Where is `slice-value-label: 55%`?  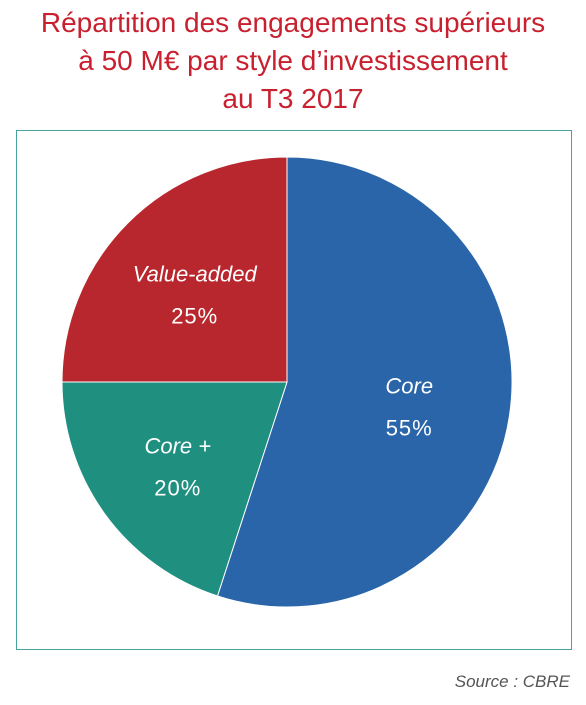 slice-value-label: 55% is located at coordinates (409, 427).